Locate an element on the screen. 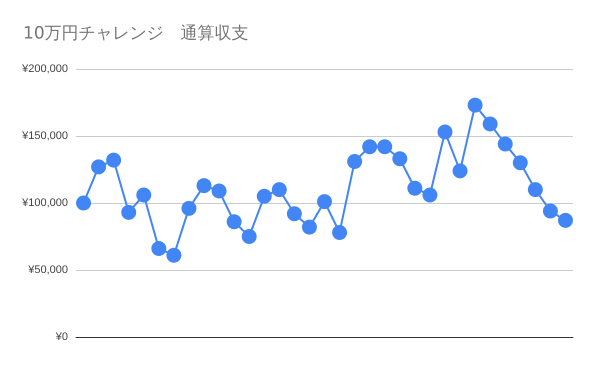 This screenshot has height=371, width=600. y-tick-label: ¥50,000 is located at coordinates (47, 270).